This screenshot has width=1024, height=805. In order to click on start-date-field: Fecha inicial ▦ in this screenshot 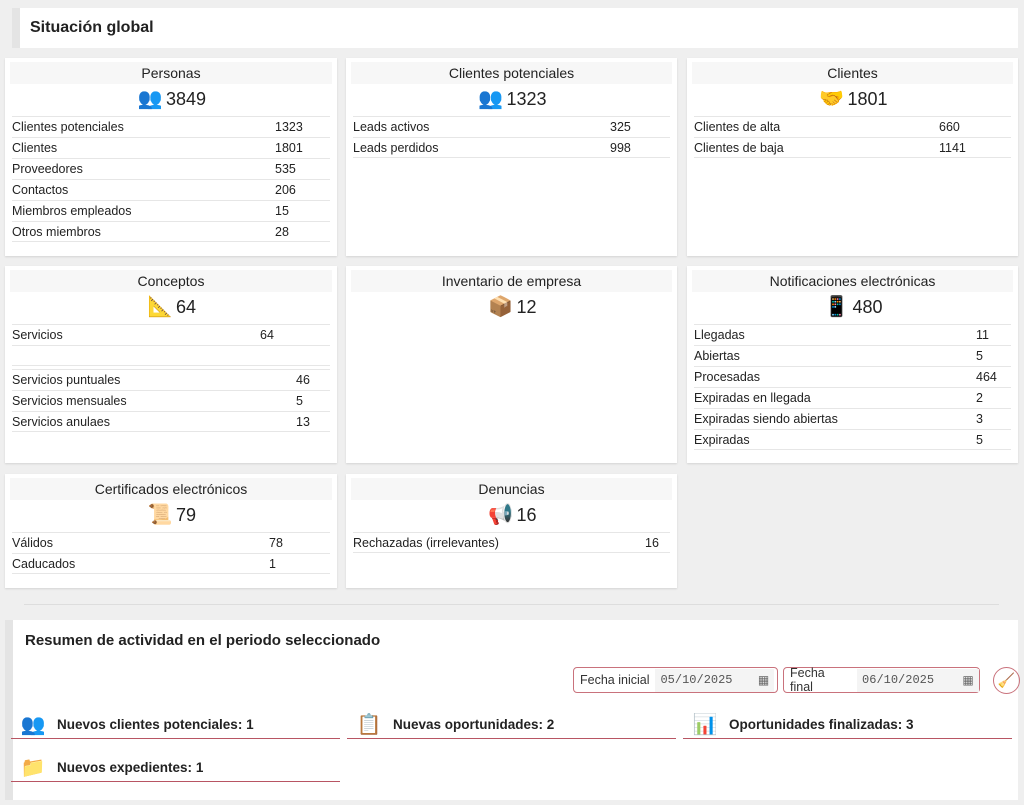, I will do `click(675, 680)`.